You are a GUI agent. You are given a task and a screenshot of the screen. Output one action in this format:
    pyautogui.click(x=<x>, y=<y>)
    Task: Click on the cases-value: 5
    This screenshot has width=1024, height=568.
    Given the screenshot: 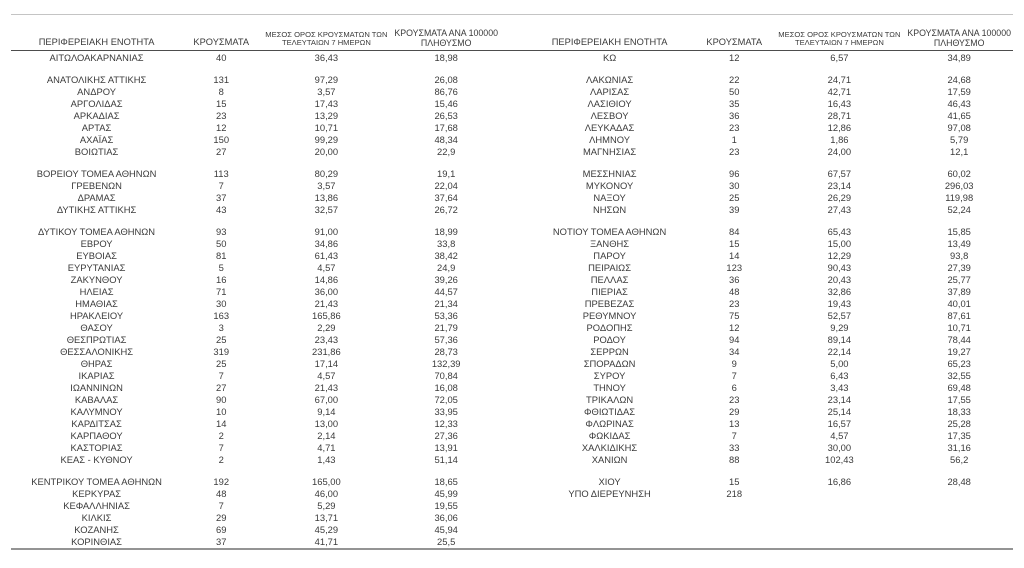 What is the action you would take?
    pyautogui.click(x=221, y=267)
    